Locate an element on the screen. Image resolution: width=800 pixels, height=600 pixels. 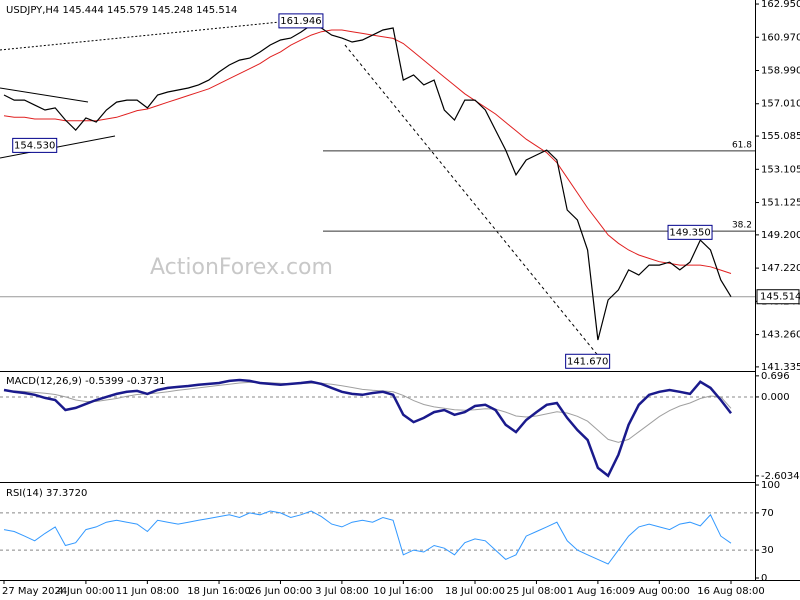
y-tick-label: 70 is located at coordinates (767, 513).